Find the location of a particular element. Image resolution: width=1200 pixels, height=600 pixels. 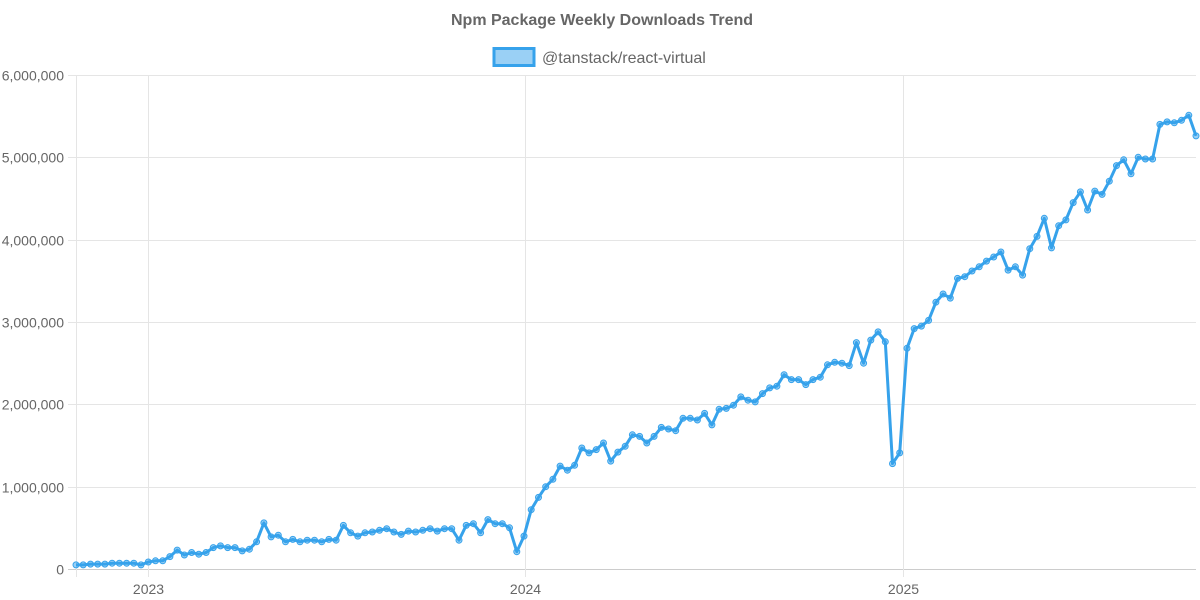

legend-label: @tanstack/react-virtual is located at coordinates (624, 58).